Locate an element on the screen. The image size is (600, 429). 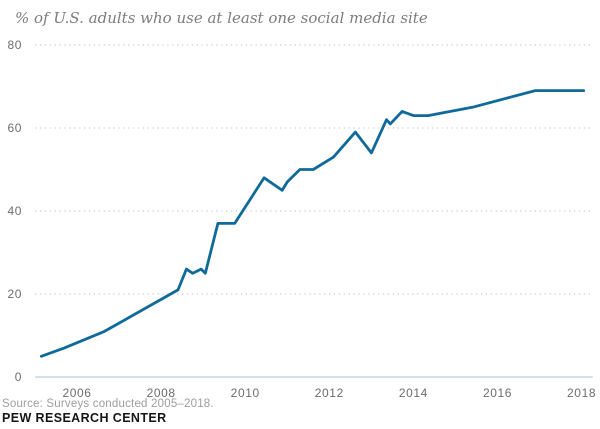
y-tick-label: 40 is located at coordinates (14, 211).